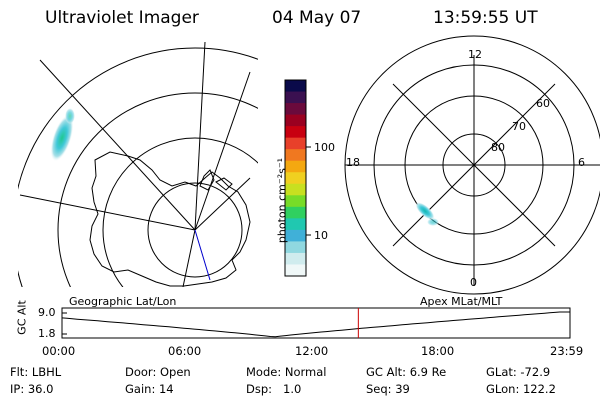 The width and height of the screenshot is (600, 400). What do you see at coordinates (274, 389) in the screenshot?
I see `info-dsp: Dsp: 1.0` at bounding box center [274, 389].